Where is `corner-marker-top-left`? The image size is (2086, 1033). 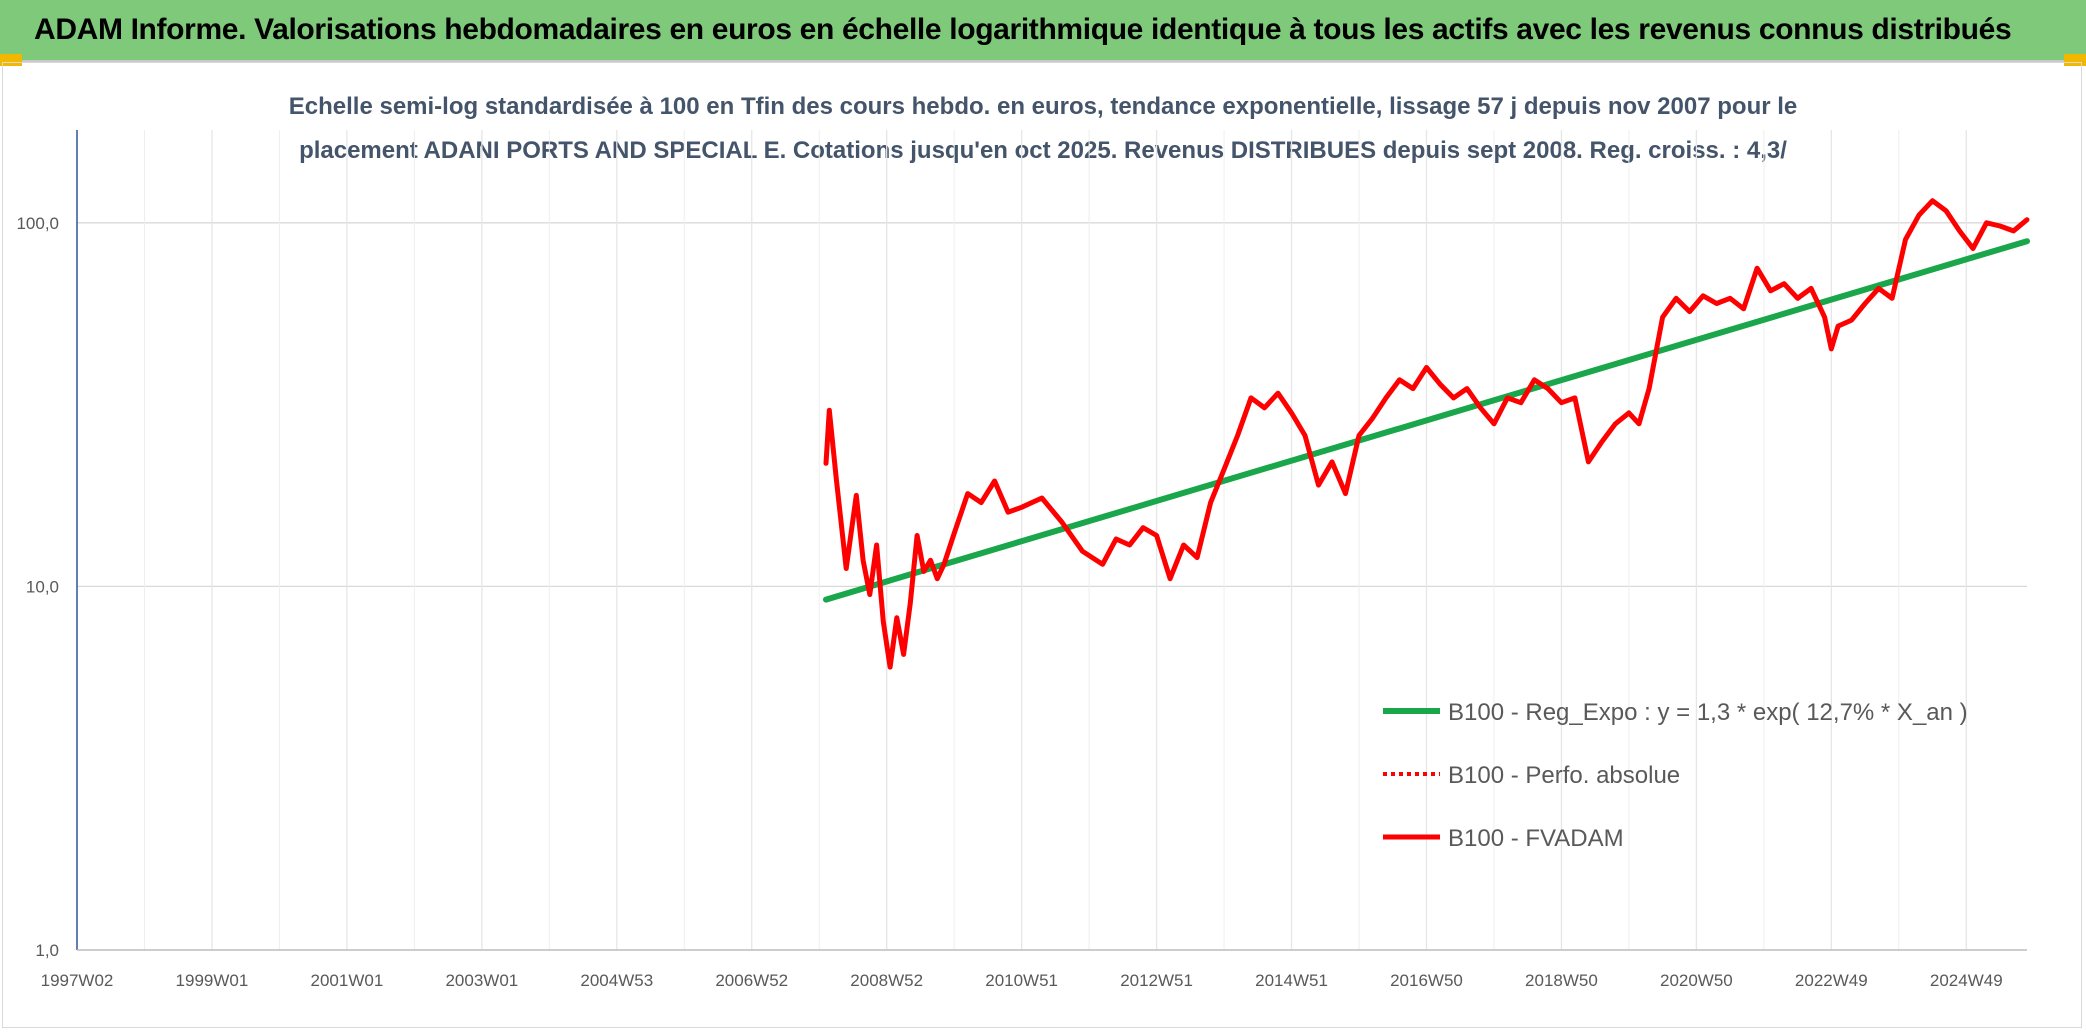 corner-marker-top-left is located at coordinates (11, 60).